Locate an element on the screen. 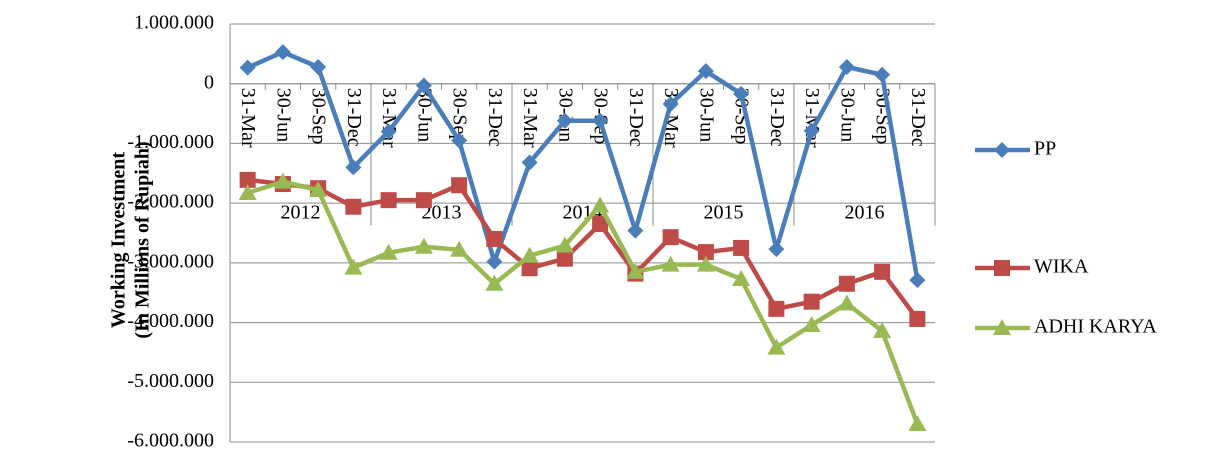  legend-label: ADHI KARYA is located at coordinates (1095, 327).